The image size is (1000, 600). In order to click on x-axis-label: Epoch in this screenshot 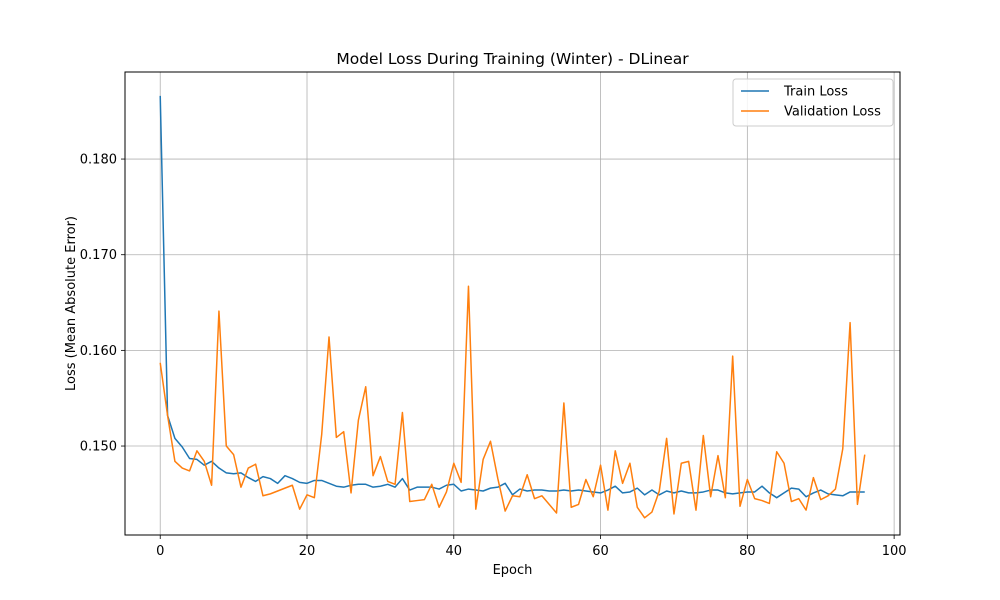, I will do `click(513, 570)`.